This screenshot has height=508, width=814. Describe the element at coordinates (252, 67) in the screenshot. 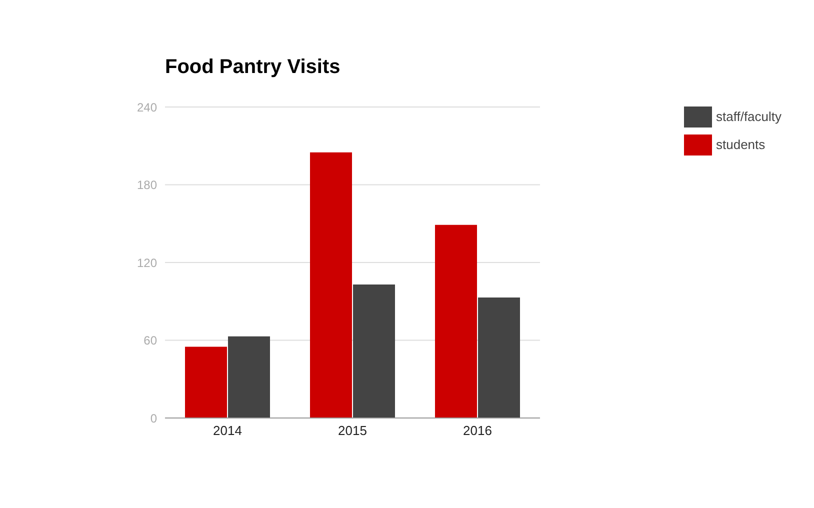

I see `chart-title: Food Pantry Visits` at that location.